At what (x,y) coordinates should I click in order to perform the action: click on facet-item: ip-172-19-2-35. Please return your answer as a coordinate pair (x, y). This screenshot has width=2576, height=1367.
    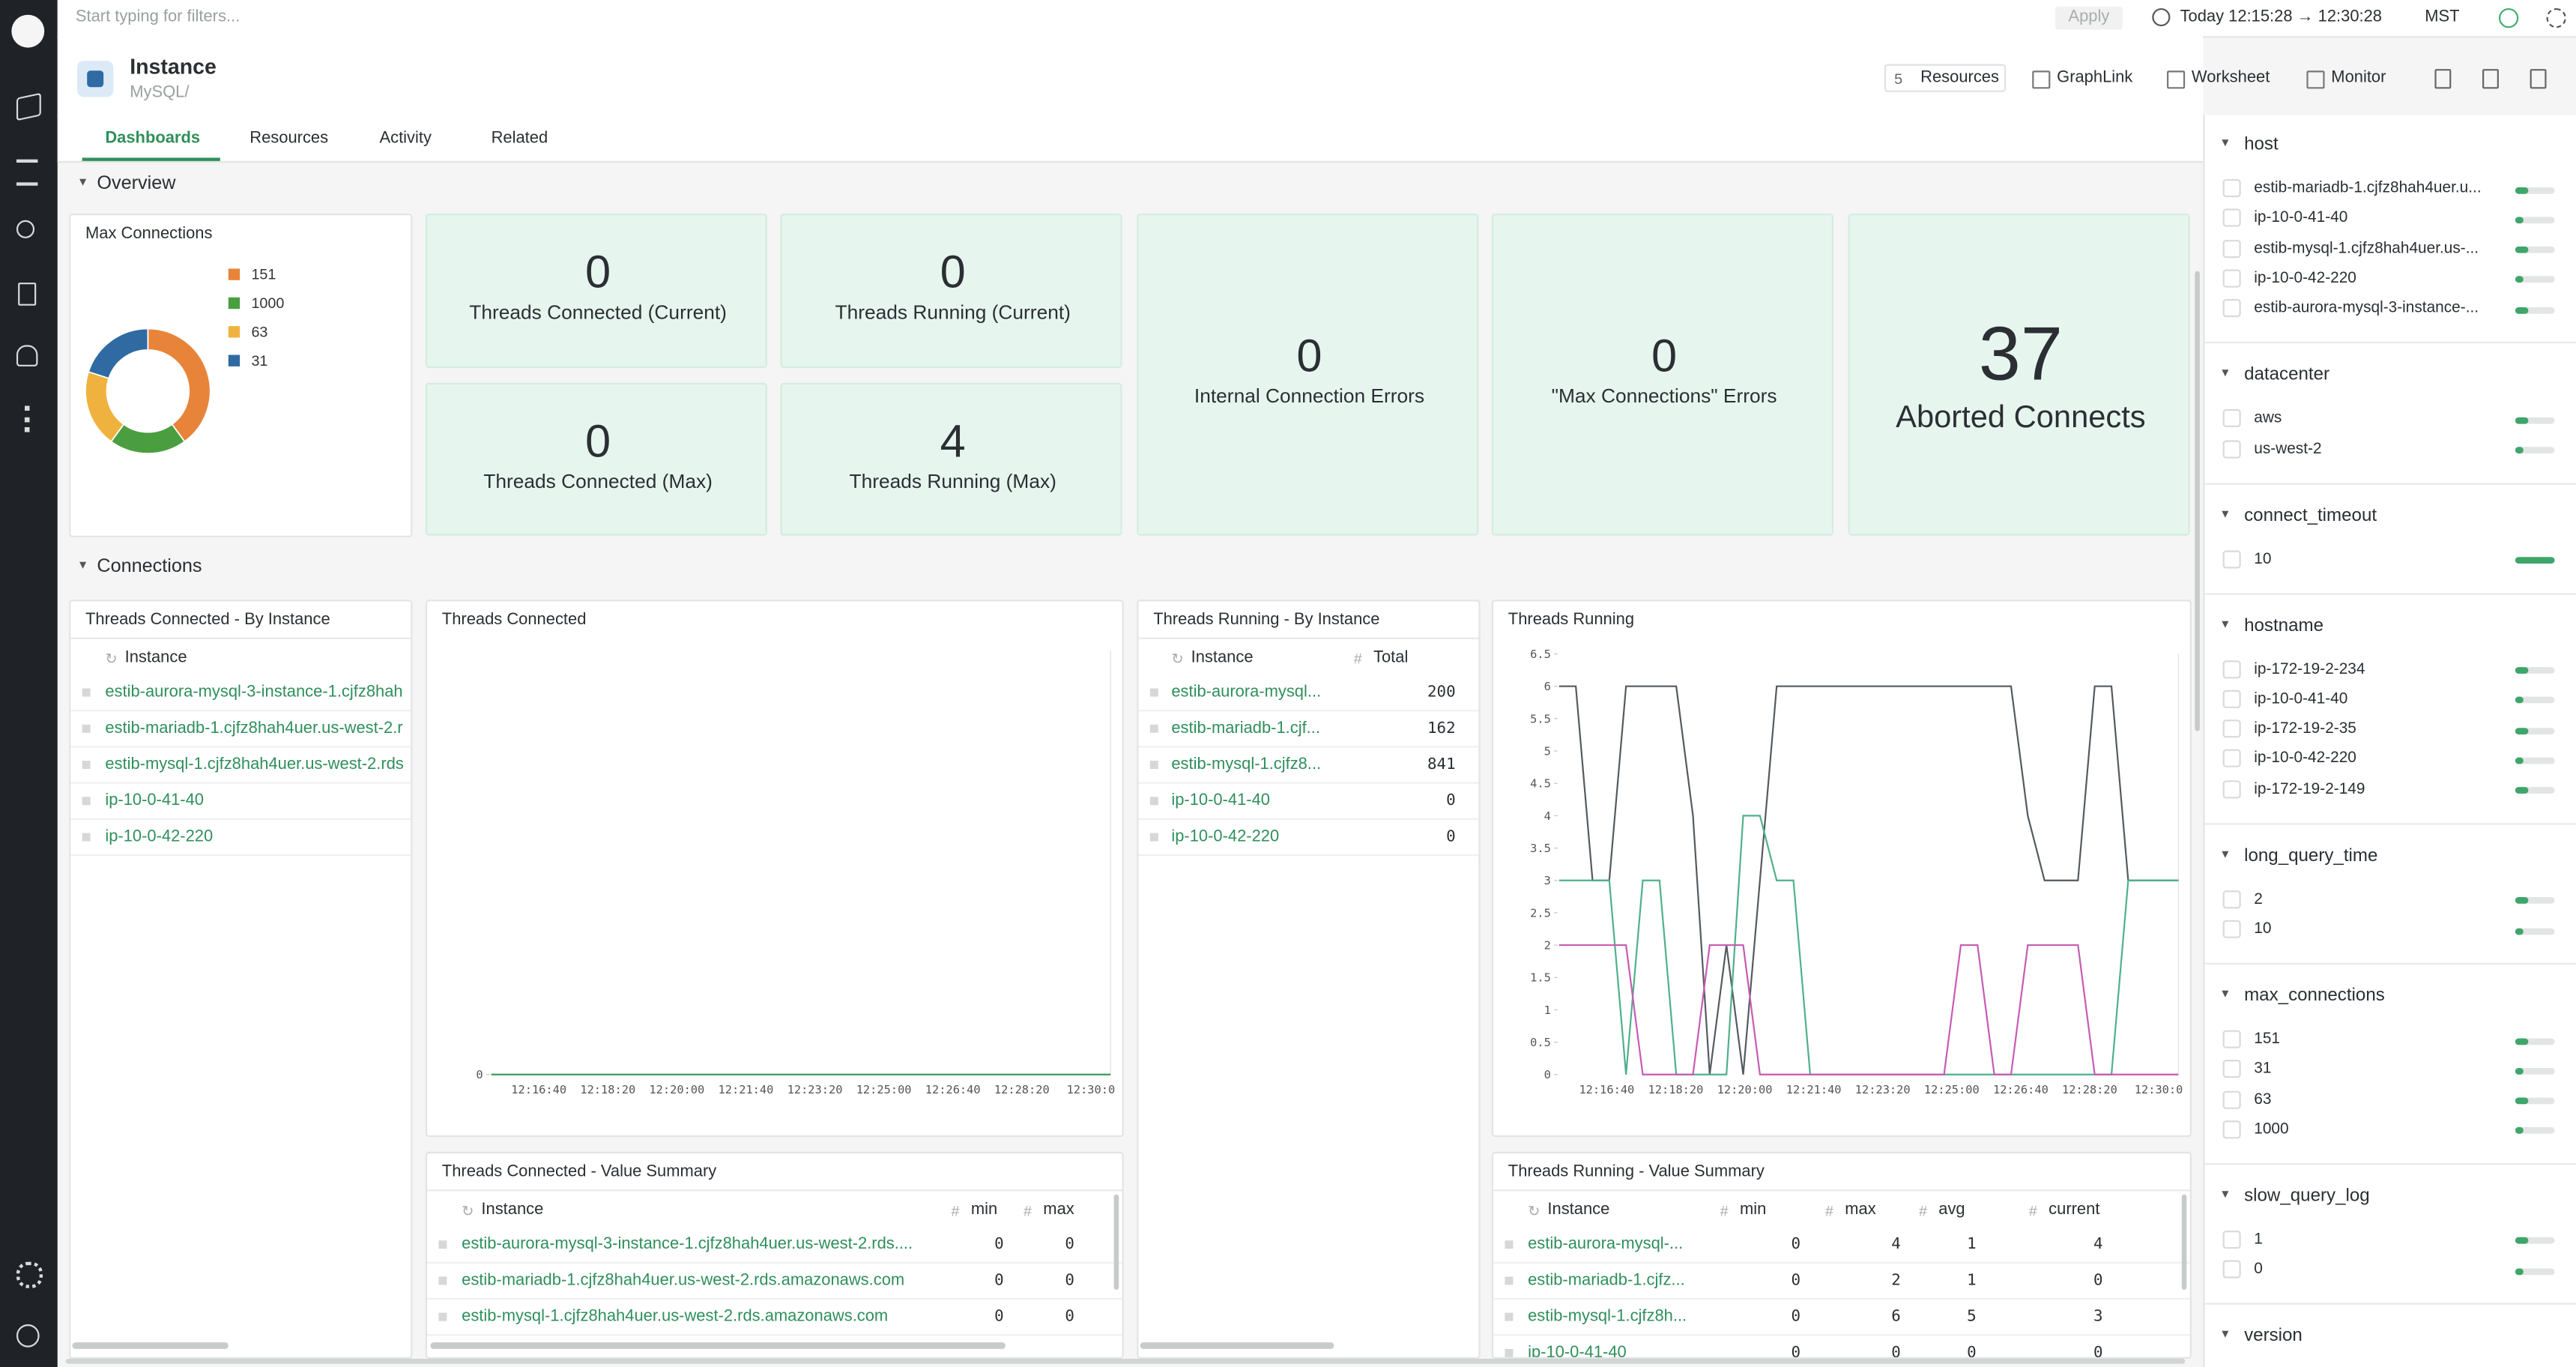
    Looking at the image, I should click on (2305, 728).